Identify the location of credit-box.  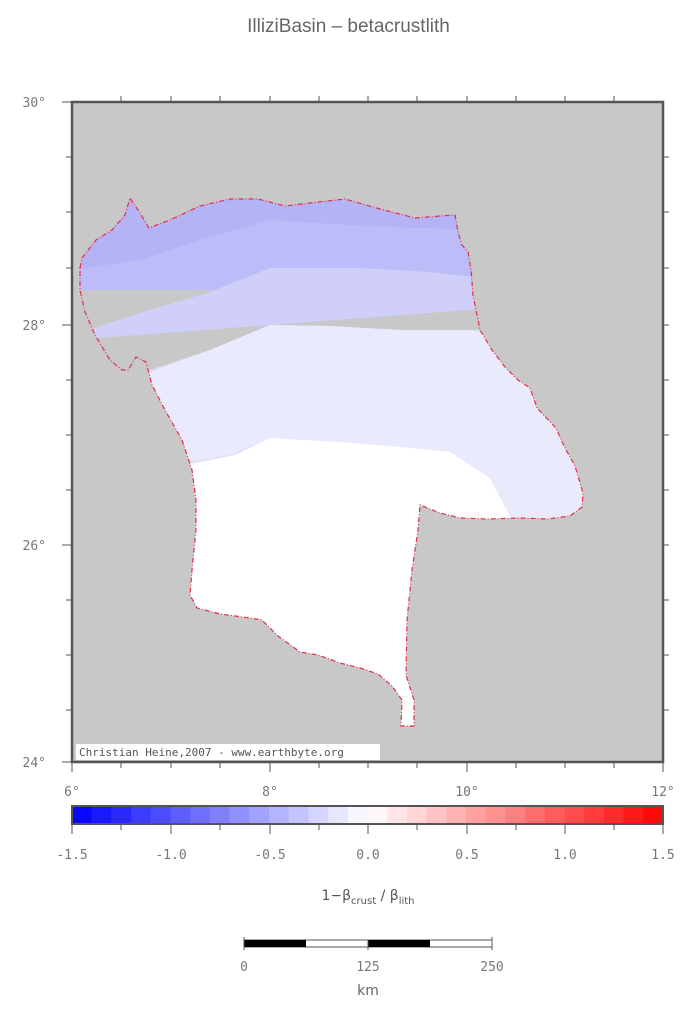
(228, 752).